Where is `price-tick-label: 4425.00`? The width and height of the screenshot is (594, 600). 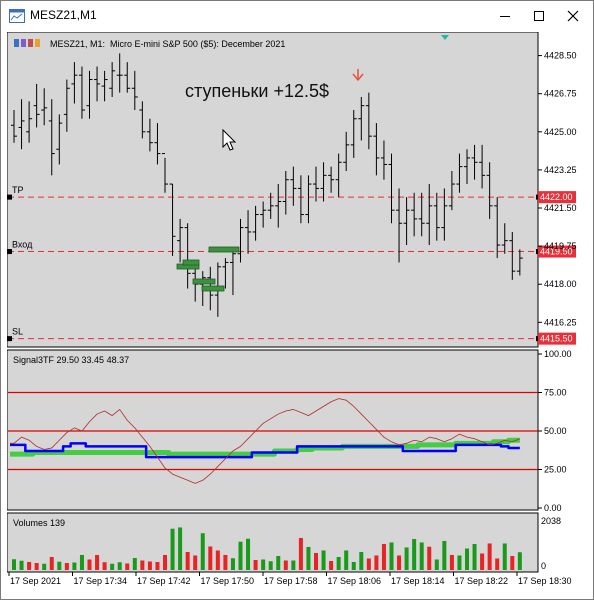 price-tick-label: 4425.00 is located at coordinates (560, 132).